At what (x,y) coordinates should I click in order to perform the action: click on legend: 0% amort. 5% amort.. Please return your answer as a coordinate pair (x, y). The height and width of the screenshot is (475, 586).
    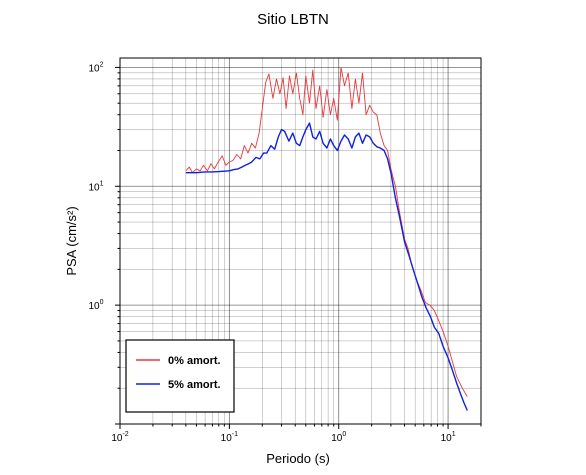
    Looking at the image, I should click on (180, 376).